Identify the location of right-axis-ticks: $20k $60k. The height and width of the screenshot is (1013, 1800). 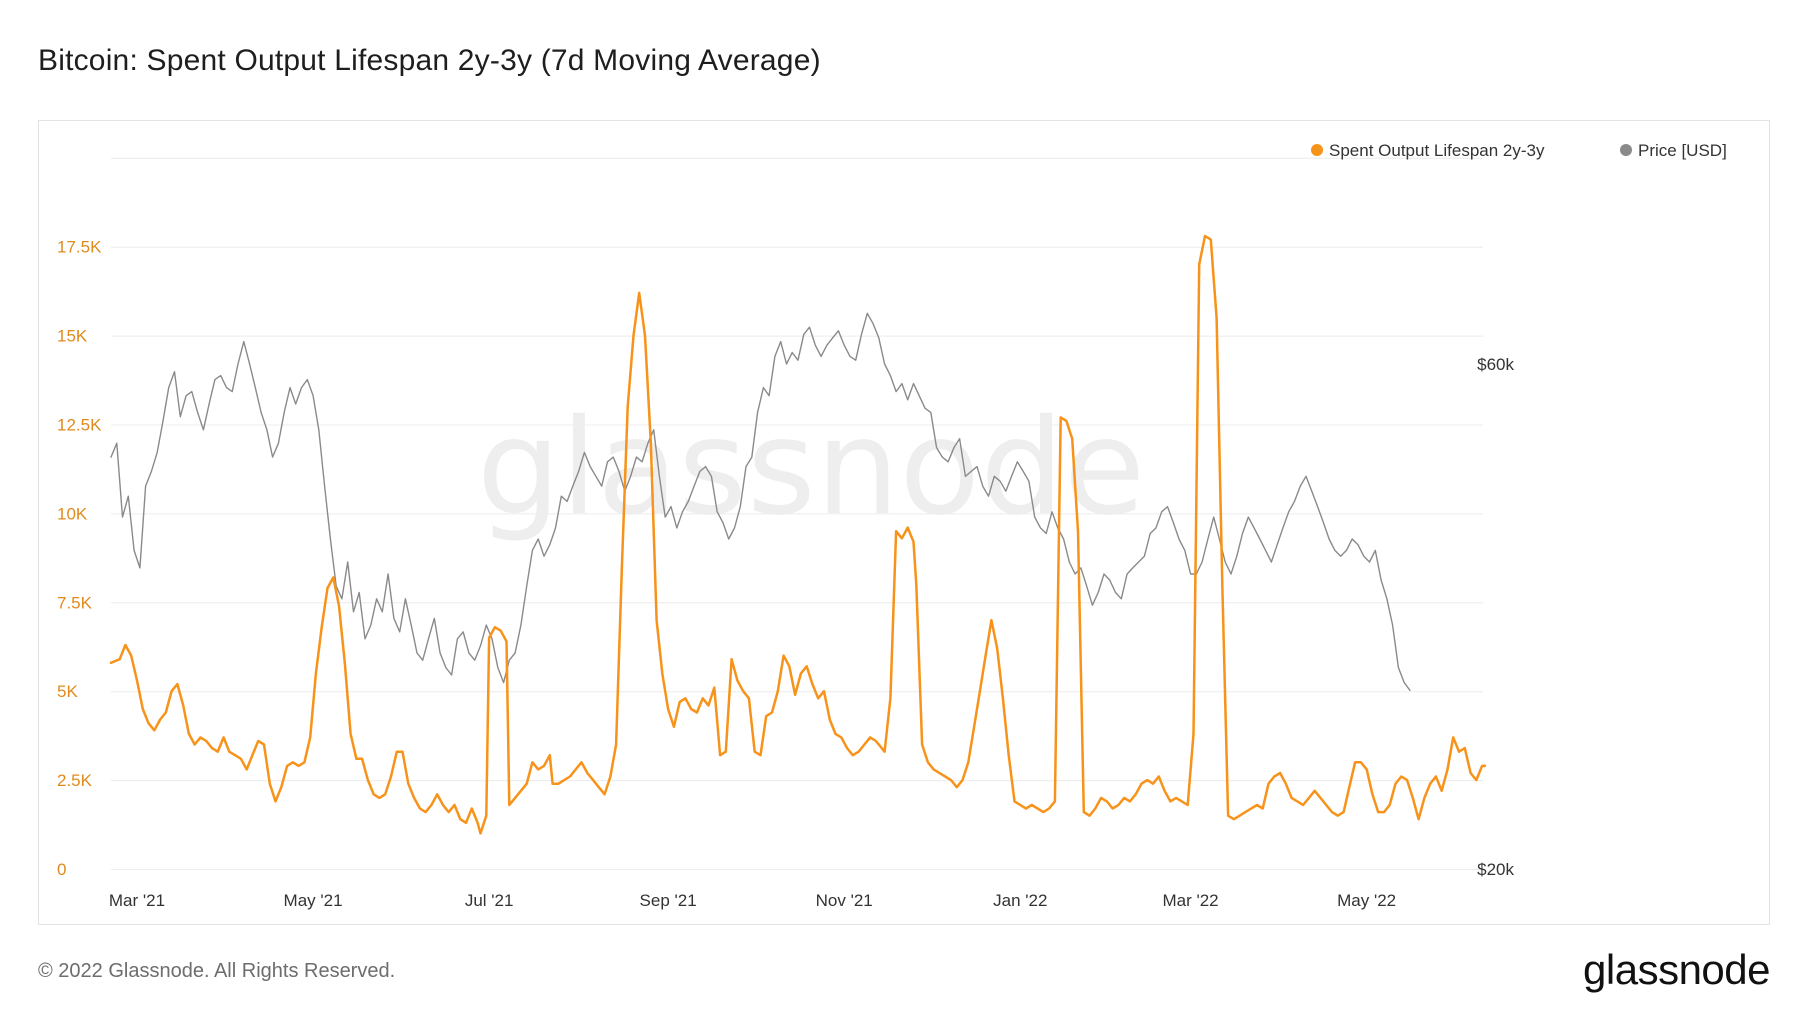
(1495, 617).